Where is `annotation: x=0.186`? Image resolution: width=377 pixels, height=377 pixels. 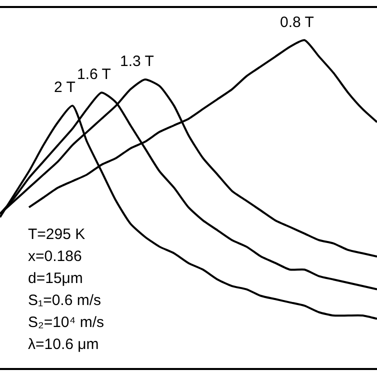 annotation: x=0.186 is located at coordinates (55, 256).